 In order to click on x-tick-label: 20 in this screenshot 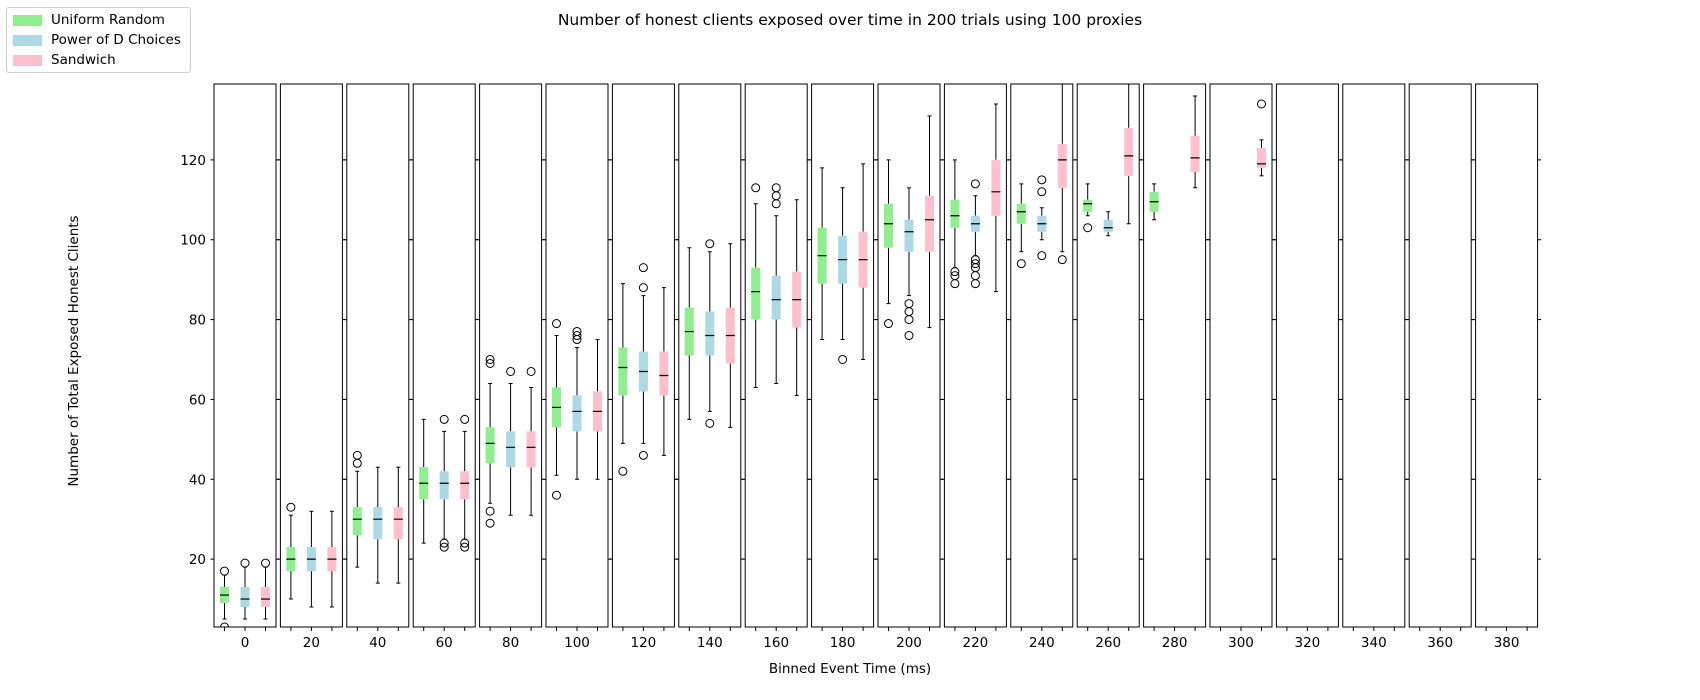, I will do `click(311, 643)`.